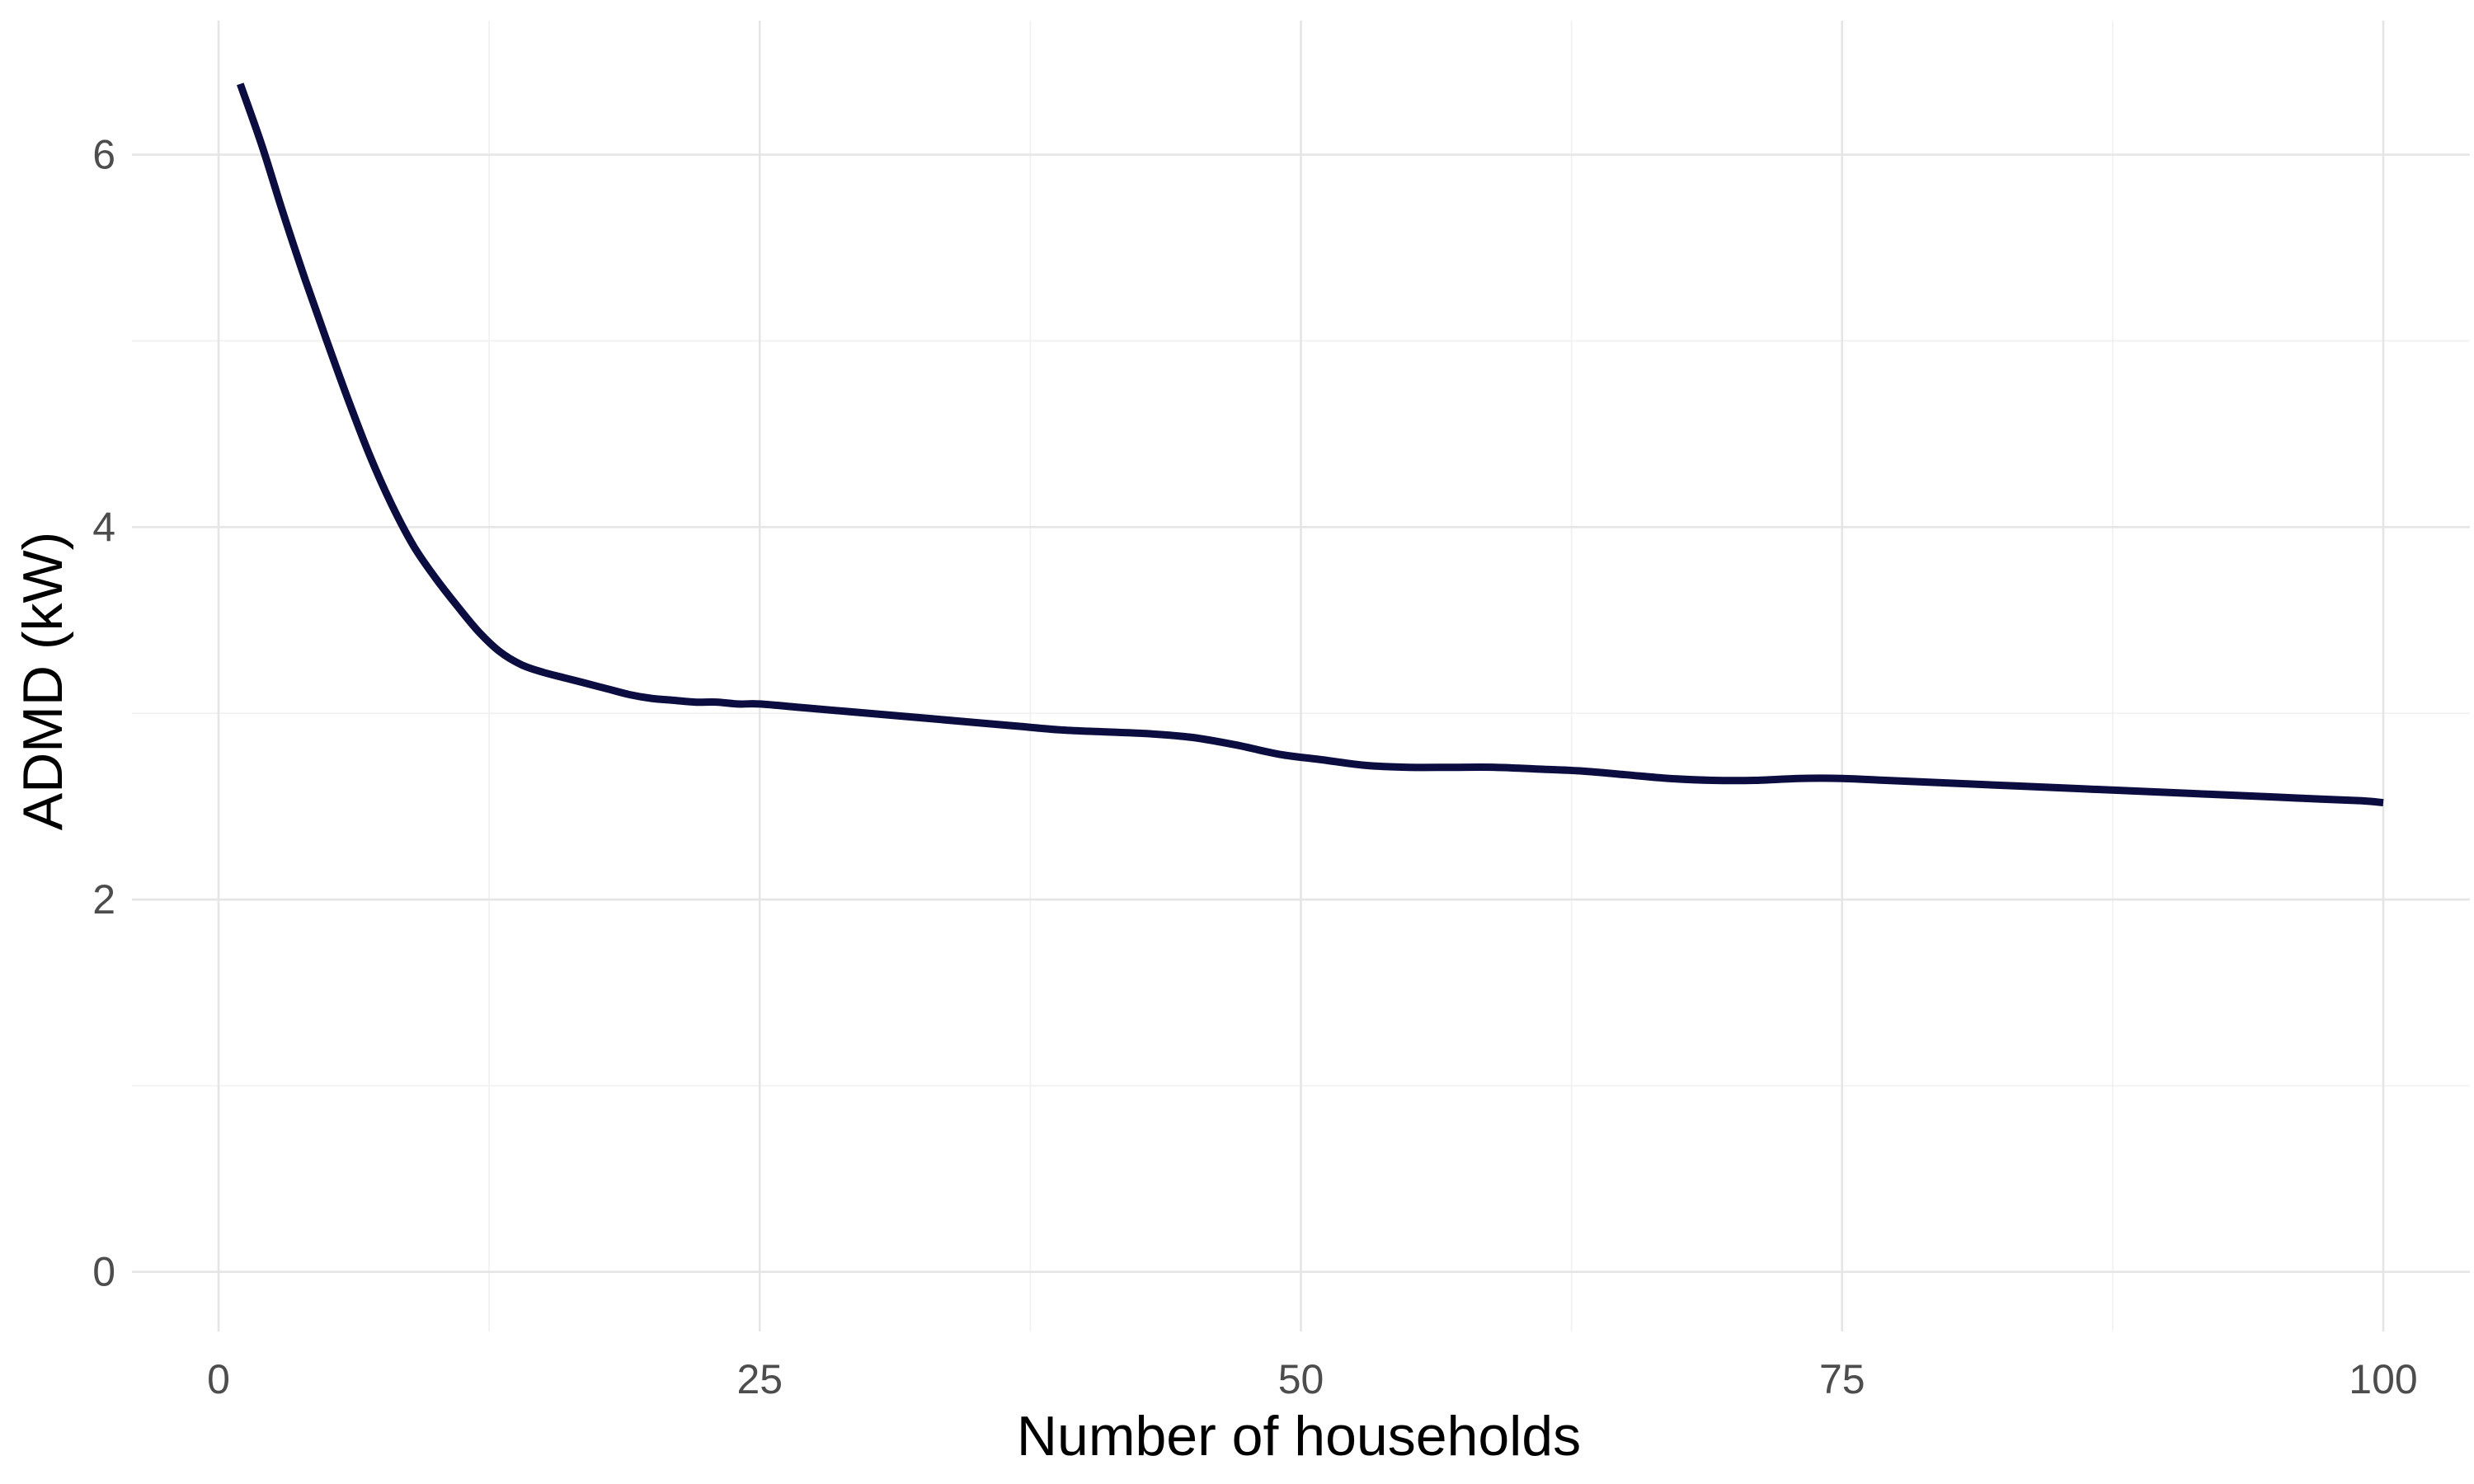  I want to click on x-tick-label: 75, so click(1842, 1379).